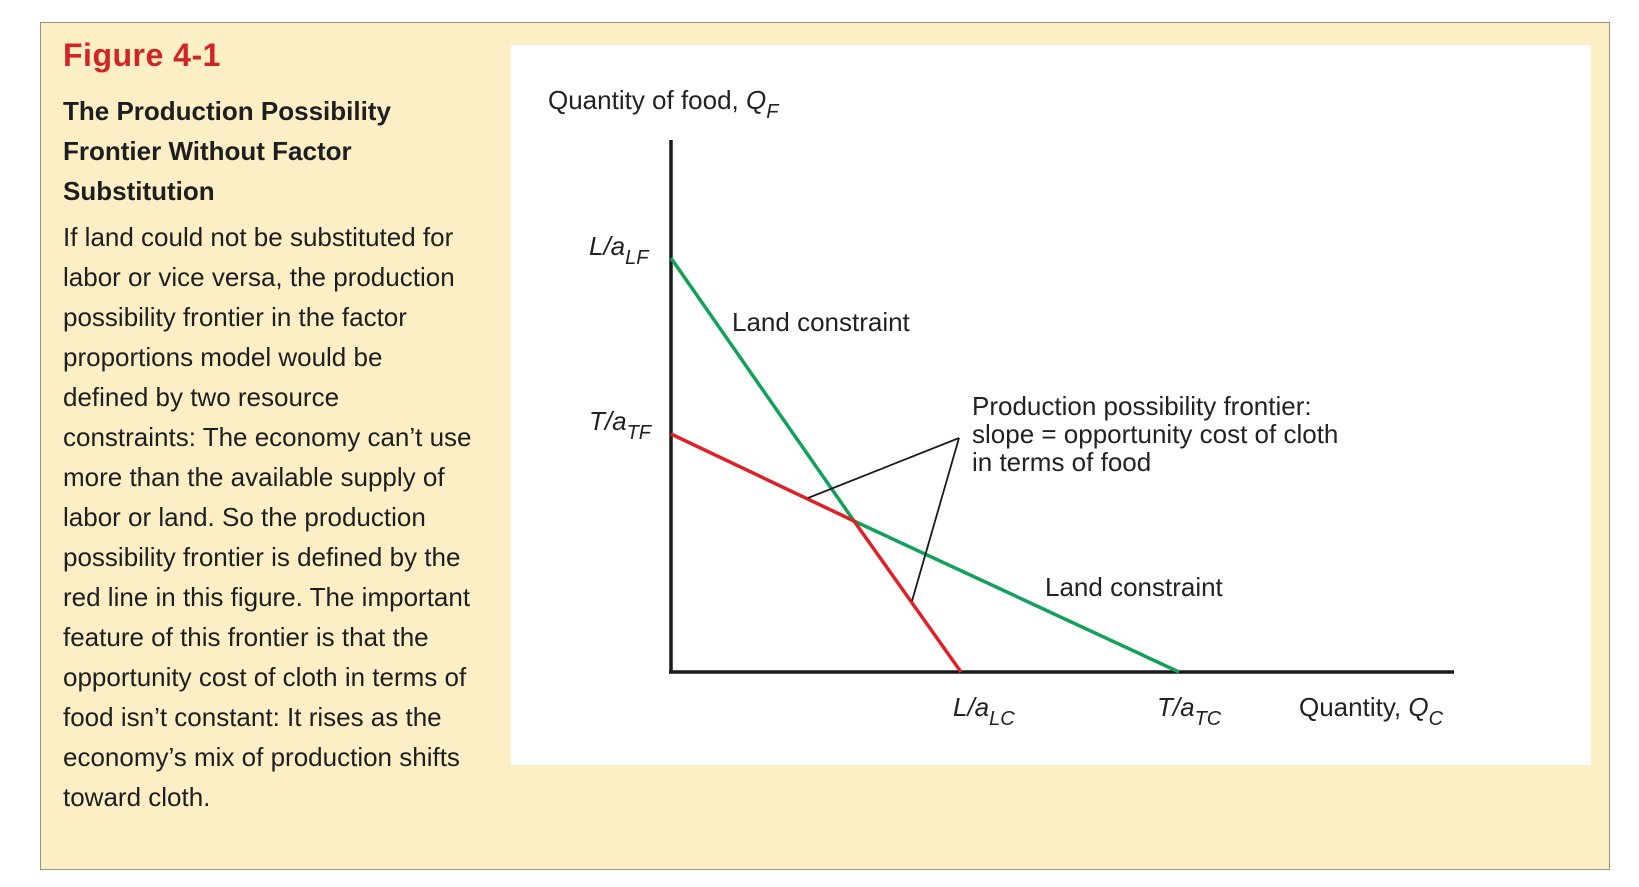  What do you see at coordinates (142, 55) in the screenshot?
I see `figure-label: Figure 4-1` at bounding box center [142, 55].